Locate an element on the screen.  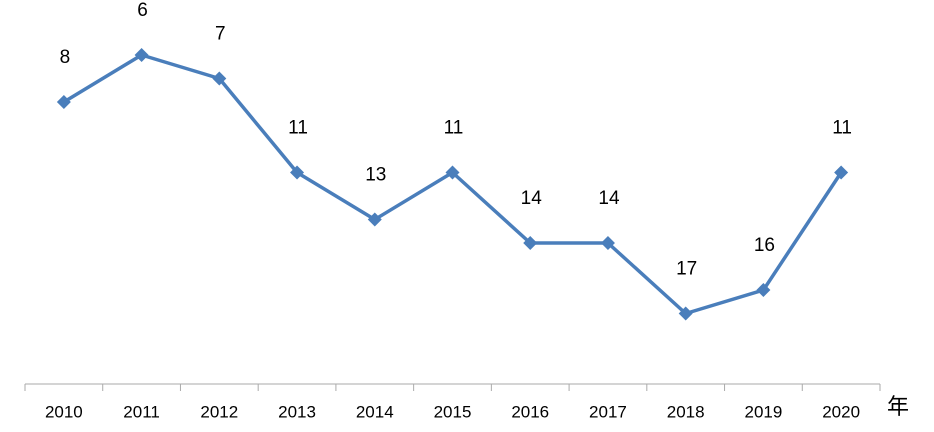
x-tick-label: 2015 is located at coordinates (453, 411).